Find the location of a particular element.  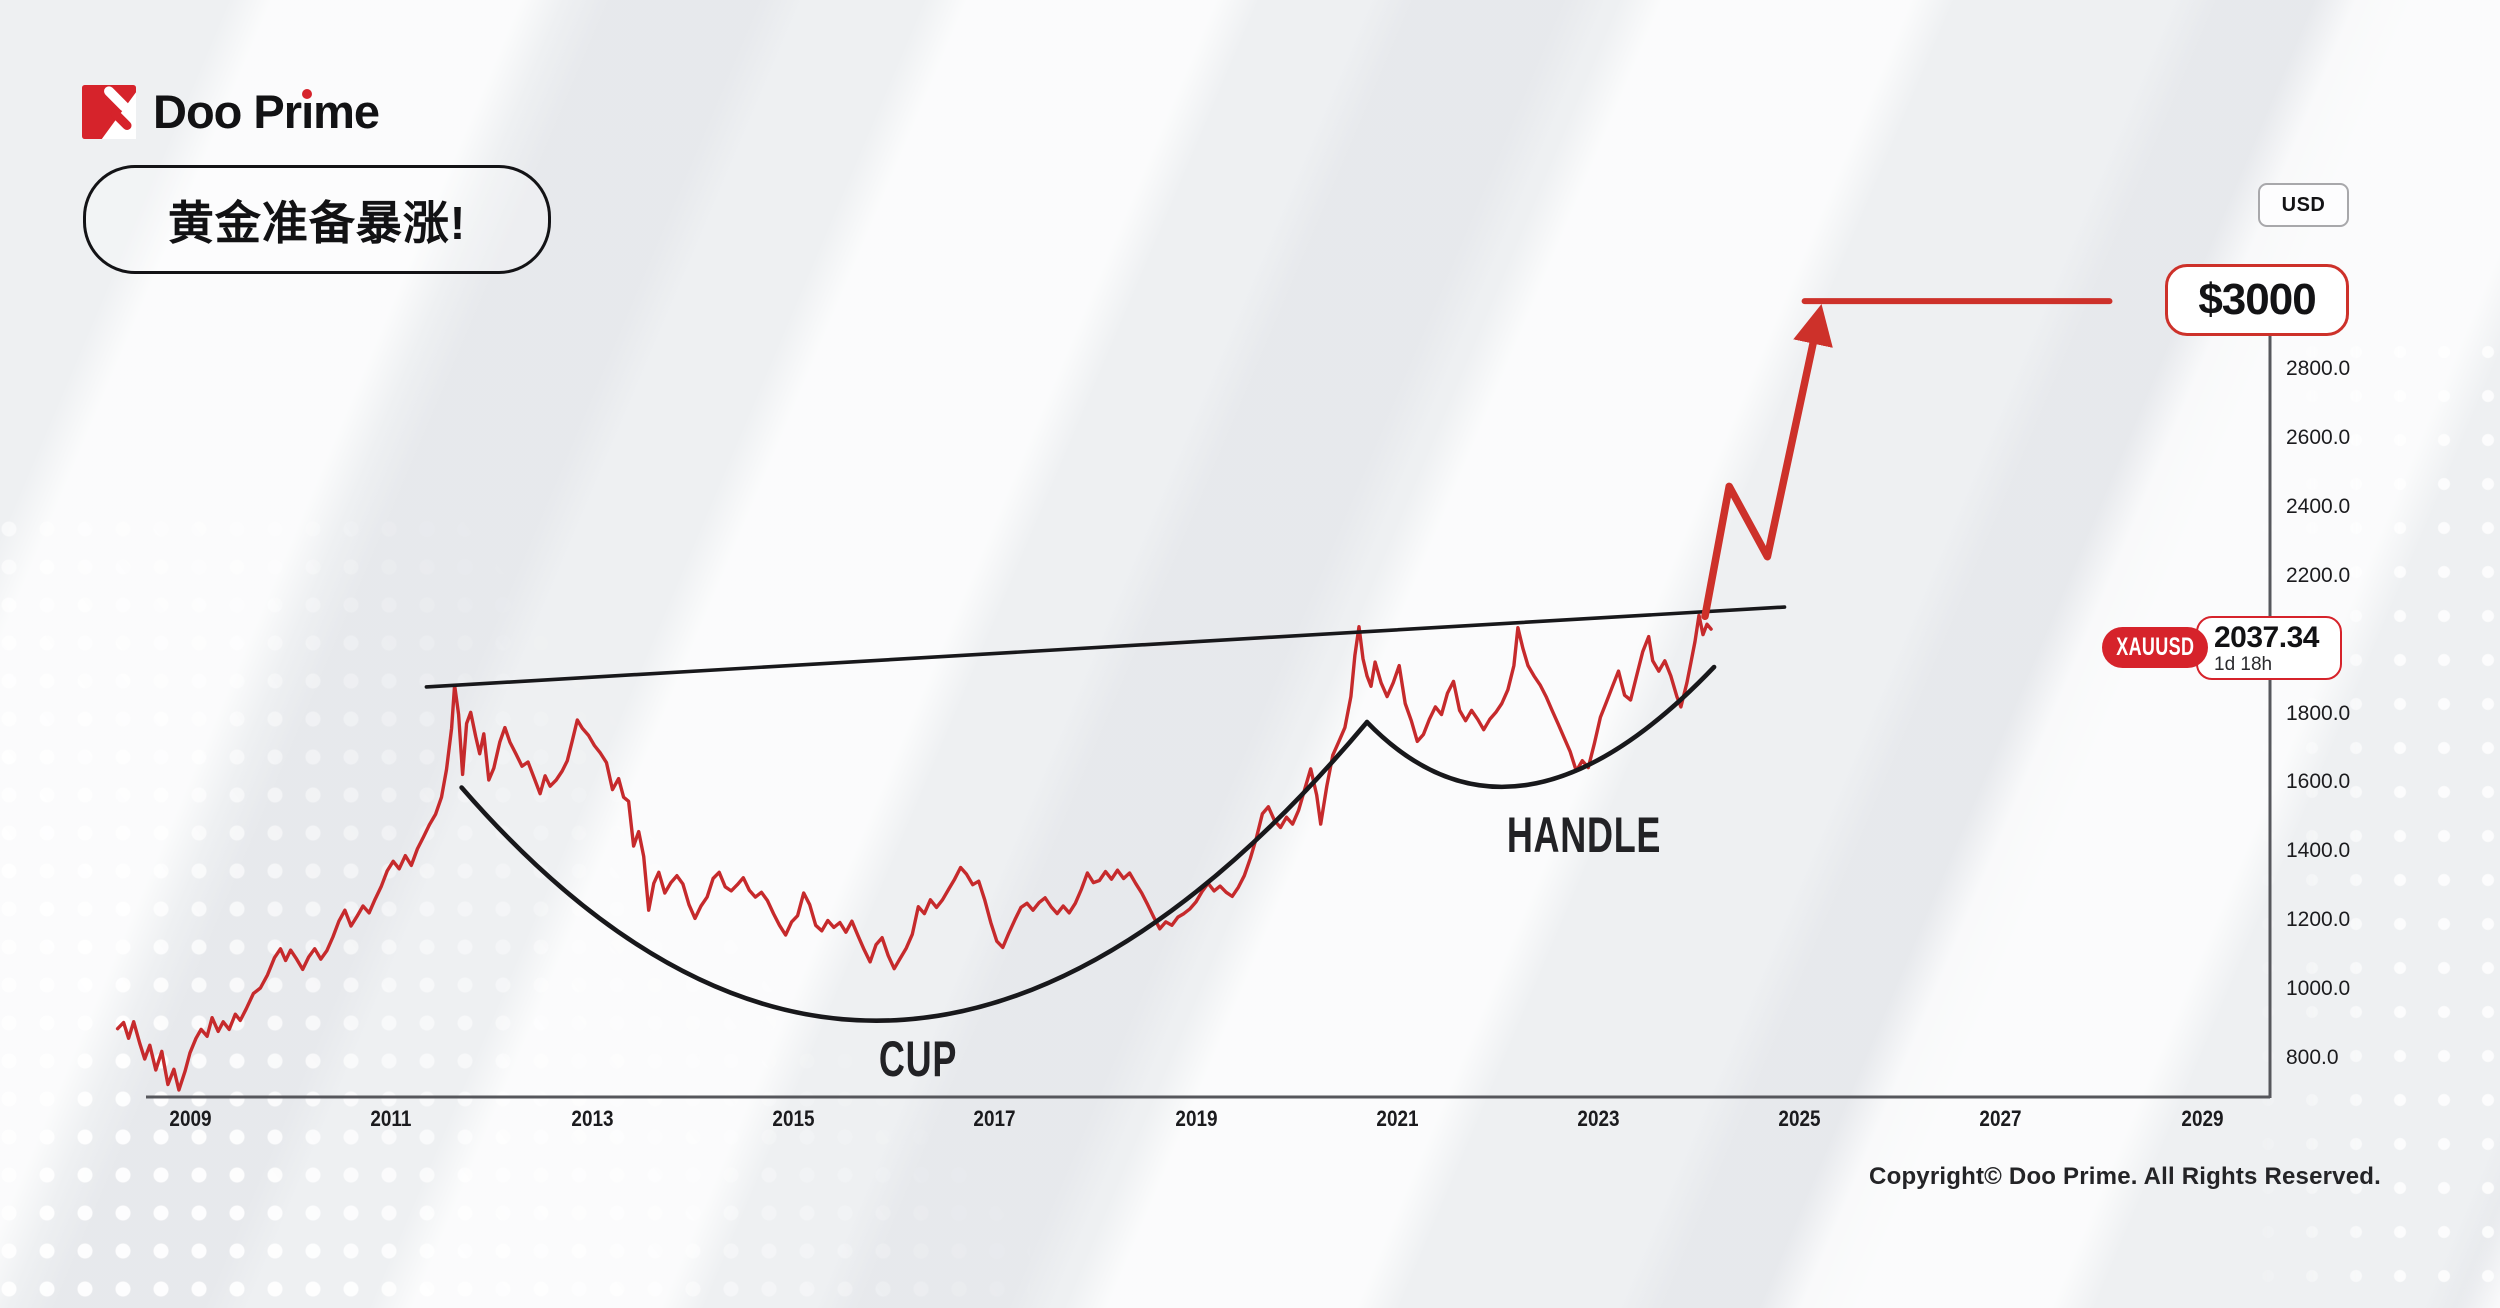

target-price-chip: $3000 is located at coordinates (2257, 300).